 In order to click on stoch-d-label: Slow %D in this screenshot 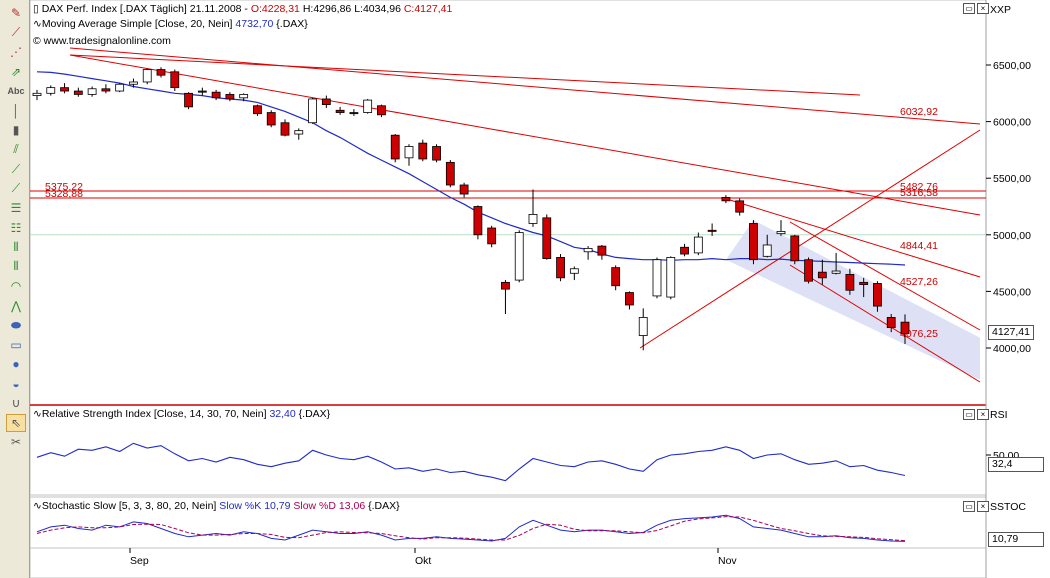, I will do `click(314, 506)`.